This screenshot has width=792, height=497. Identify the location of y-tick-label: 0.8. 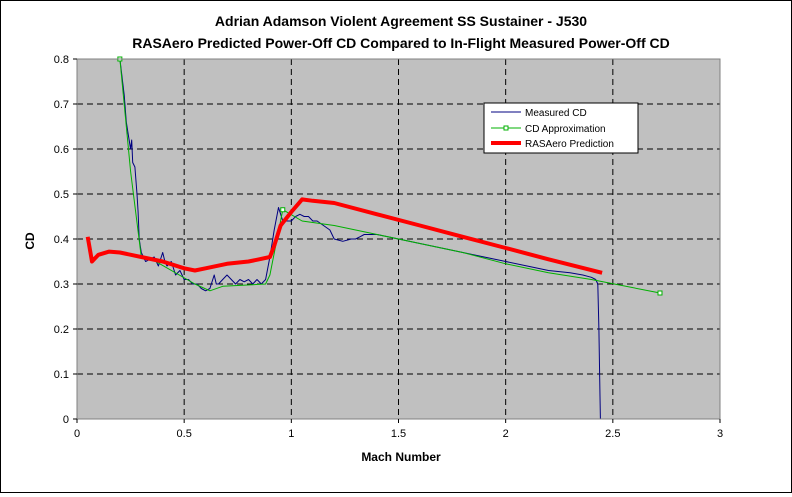
(61, 60).